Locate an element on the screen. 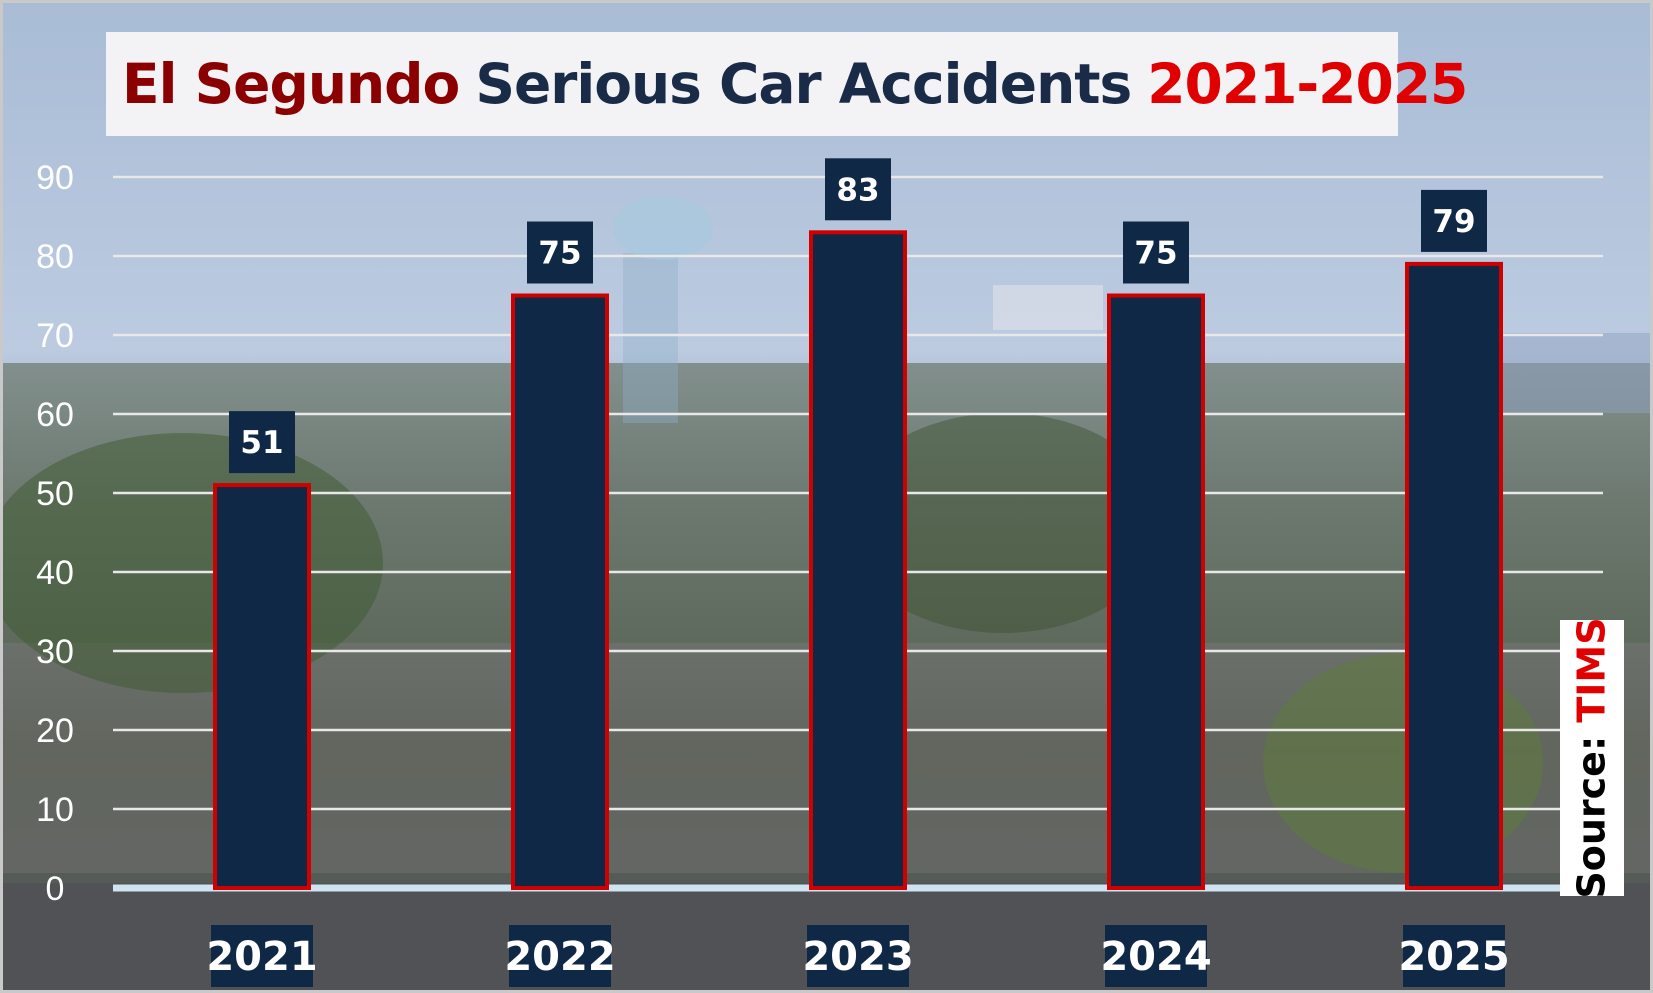 The height and width of the screenshot is (993, 1653). value-label-box-2024 is located at coordinates (1156, 252).